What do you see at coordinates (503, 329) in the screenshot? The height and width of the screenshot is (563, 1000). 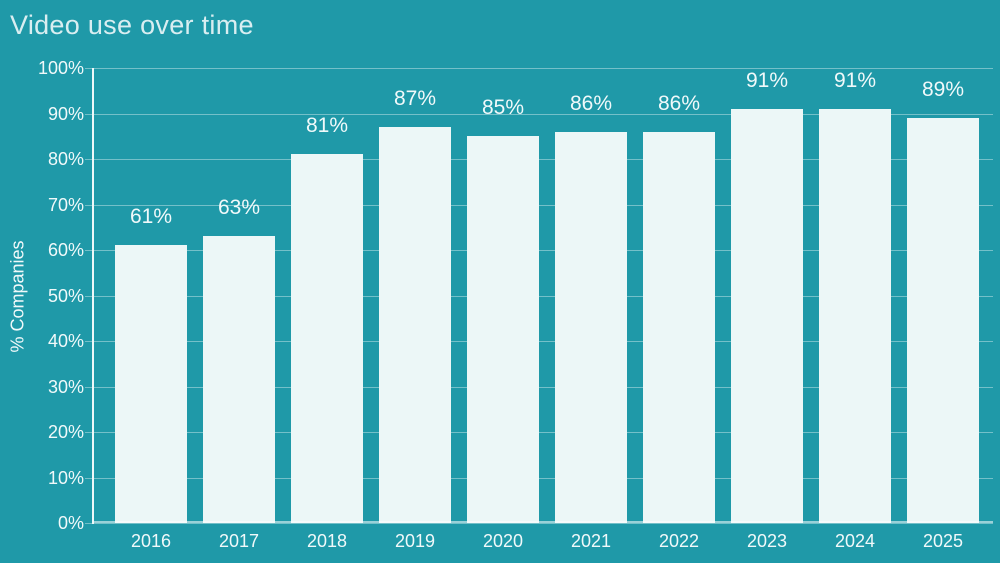 I see `bar-2020` at bounding box center [503, 329].